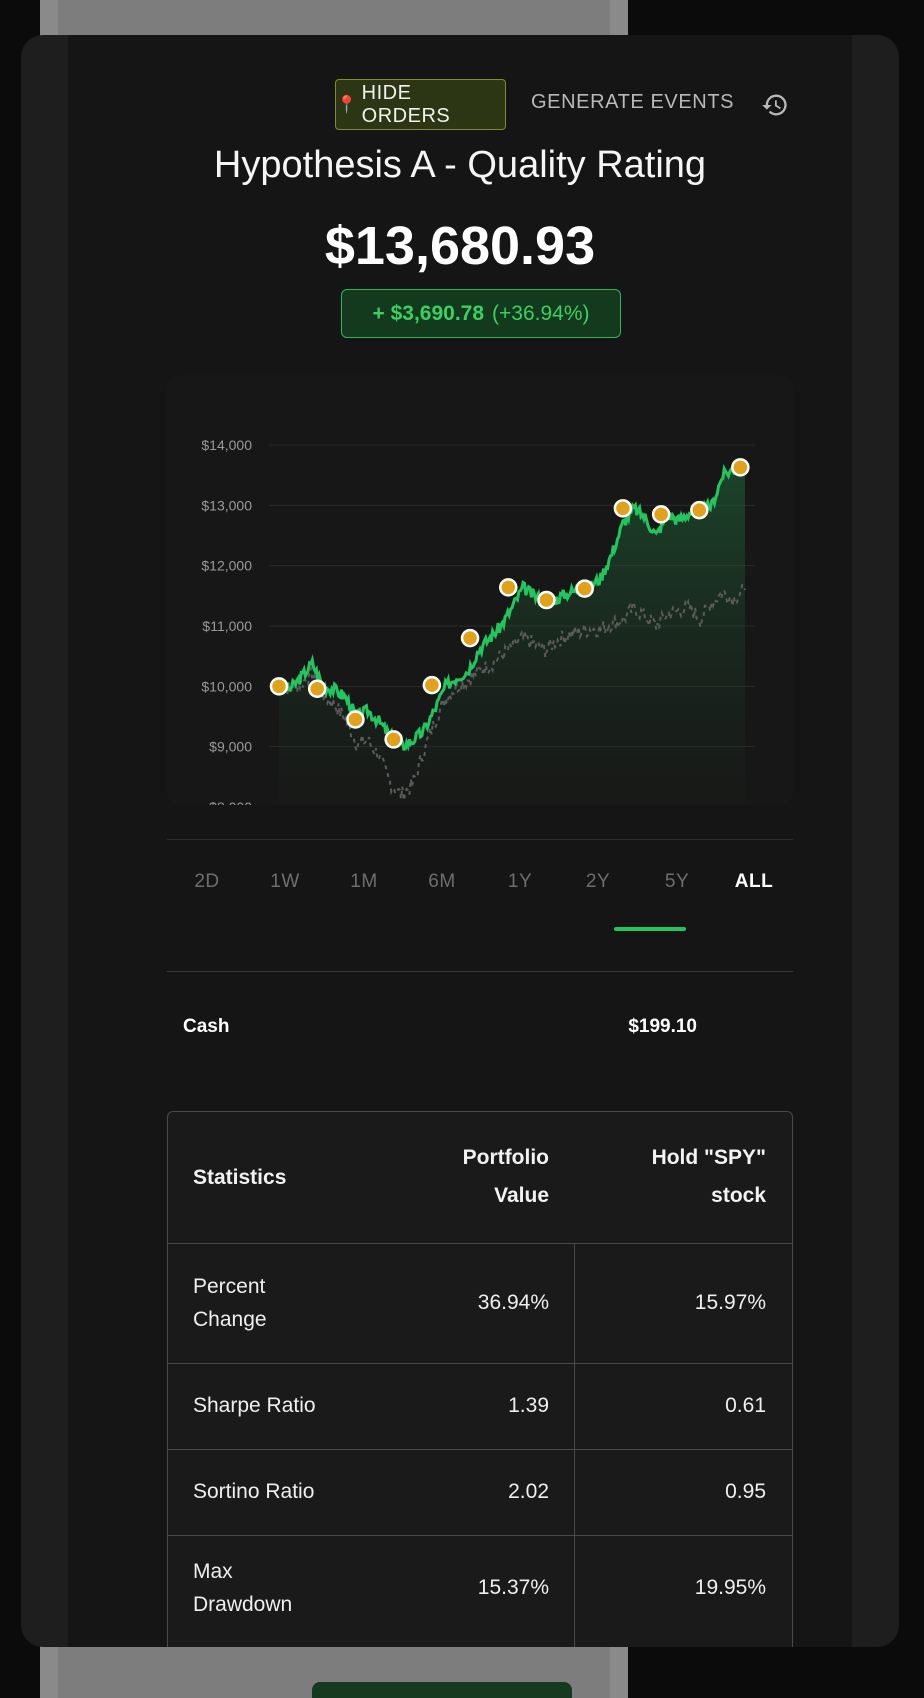 This screenshot has height=1698, width=924. I want to click on cash-value: $199.10, so click(662, 1026).